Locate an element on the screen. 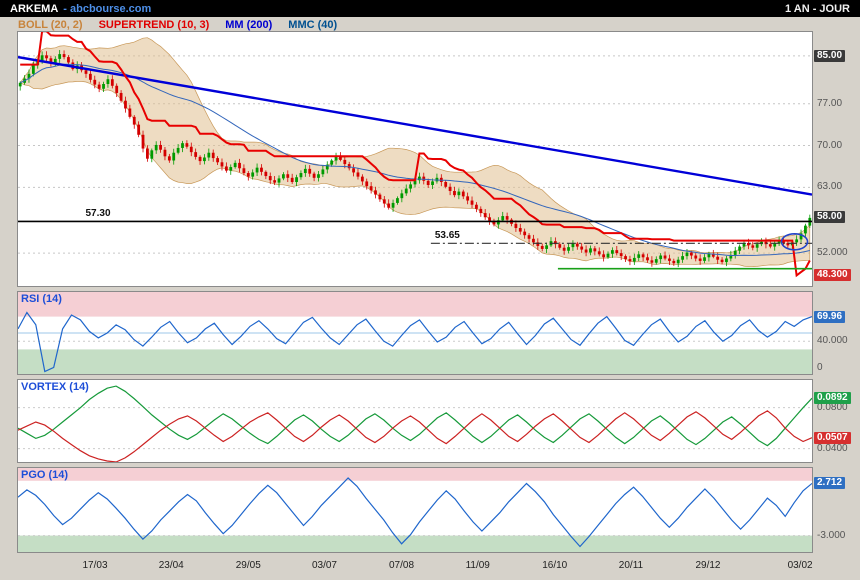  axis-label: 70.00 is located at coordinates (830, 145).